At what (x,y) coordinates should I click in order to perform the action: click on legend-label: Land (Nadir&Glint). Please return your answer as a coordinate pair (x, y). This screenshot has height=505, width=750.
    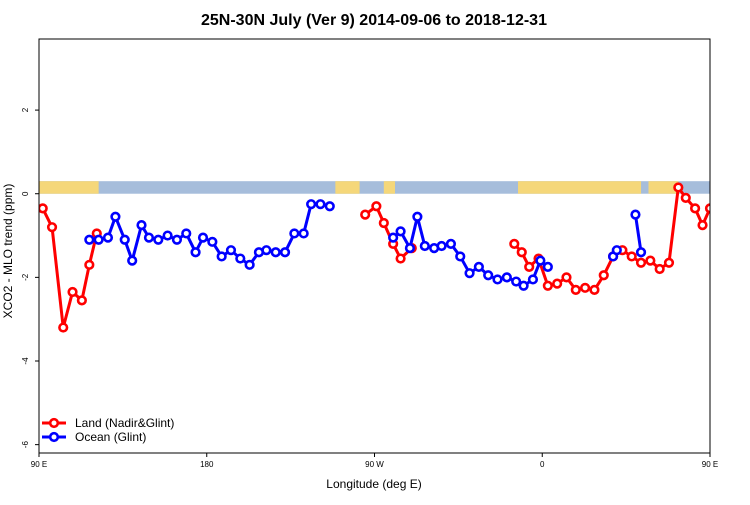
    Looking at the image, I should click on (124, 423).